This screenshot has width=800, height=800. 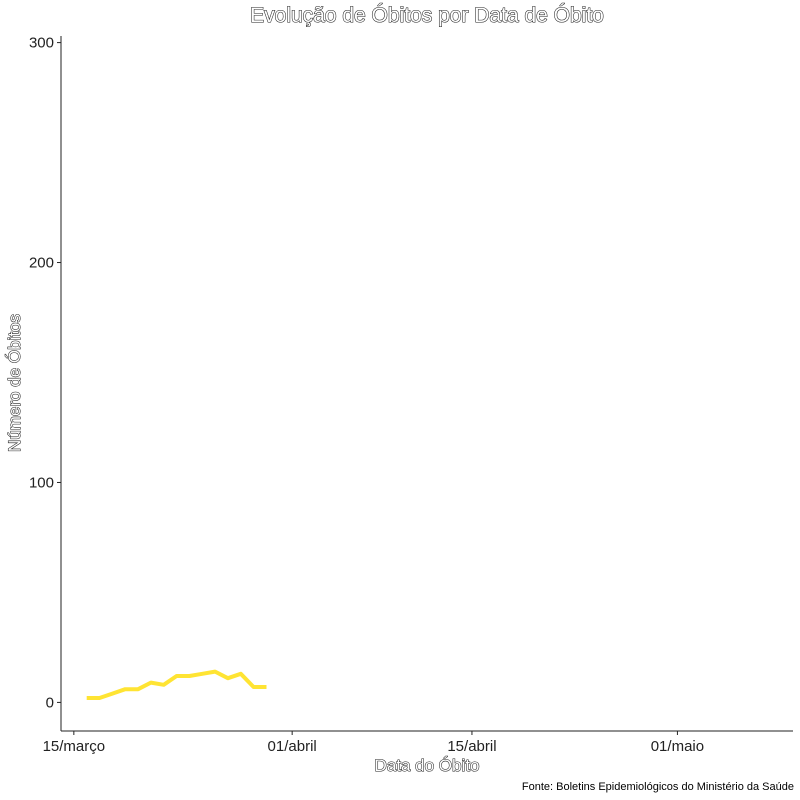 I want to click on x-axis-ticks: 15/março 01/abril 15/abril 01/maio, so click(x=373, y=743).